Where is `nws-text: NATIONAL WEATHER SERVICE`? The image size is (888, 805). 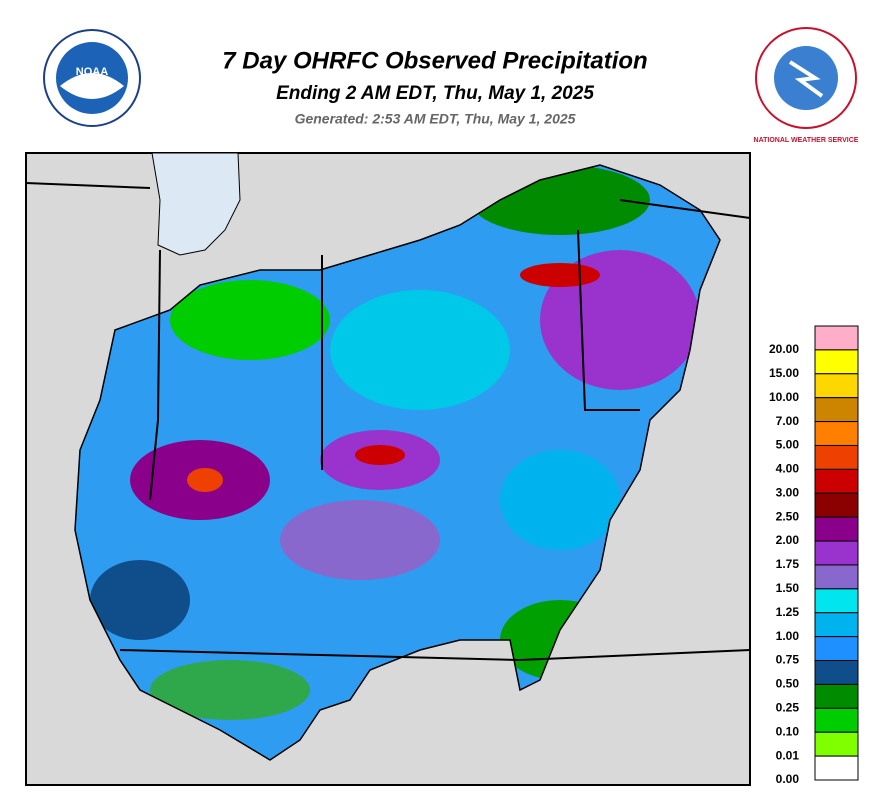
nws-text: NATIONAL WEATHER SERVICE is located at coordinates (806, 140).